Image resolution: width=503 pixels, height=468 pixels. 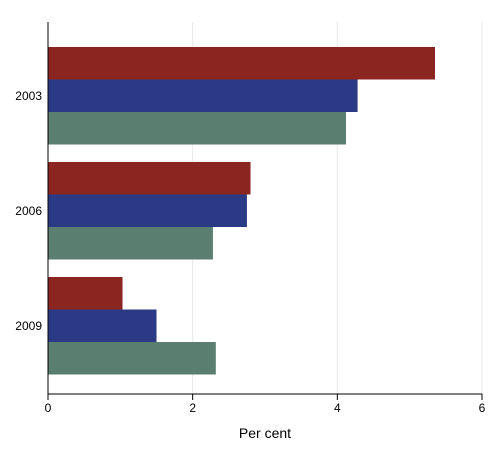 What do you see at coordinates (265, 433) in the screenshot?
I see `x-axis-title: Per cent` at bounding box center [265, 433].